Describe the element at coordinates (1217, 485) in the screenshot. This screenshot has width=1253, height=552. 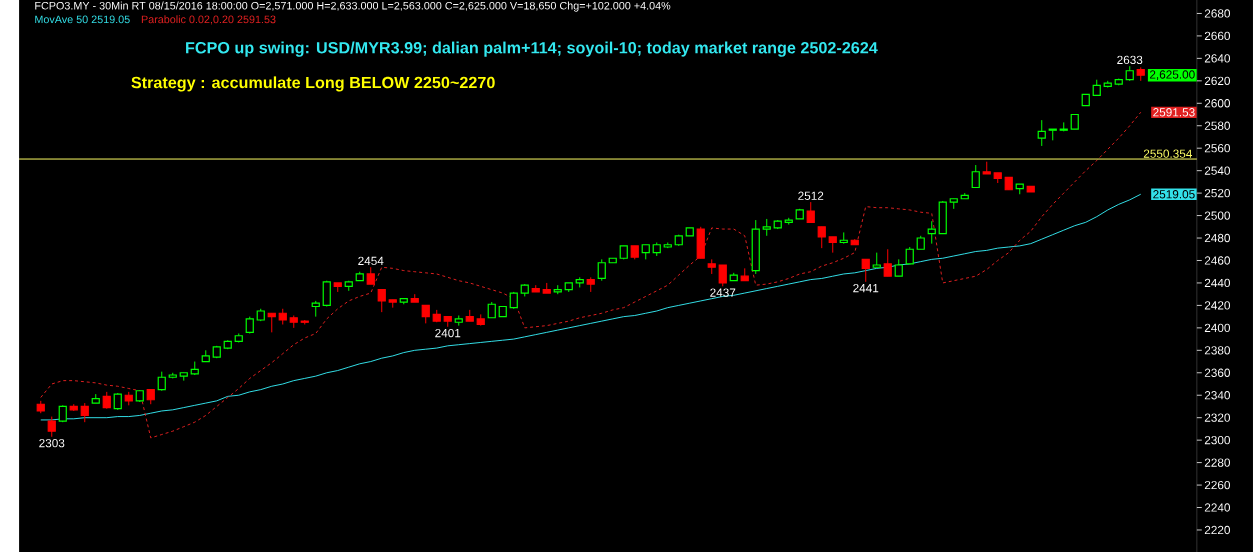
I see `y-tick-label: 2260` at that location.